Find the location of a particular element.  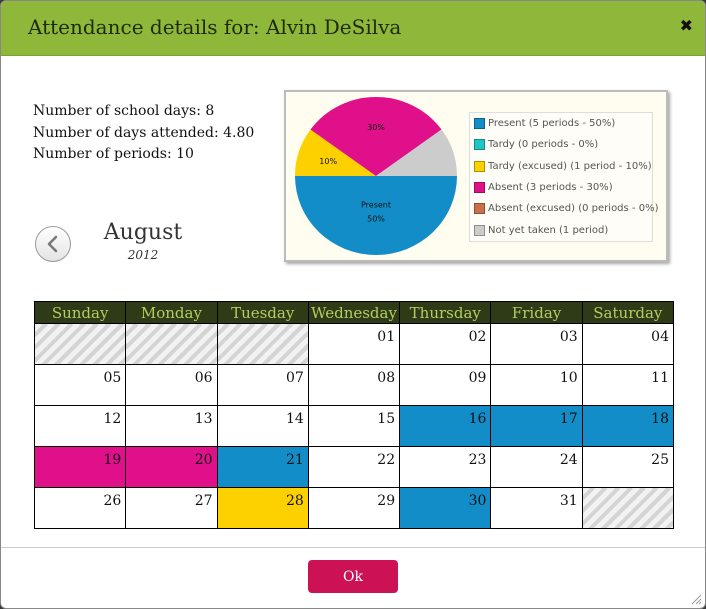

calendar-day-25: 25 is located at coordinates (628, 467).